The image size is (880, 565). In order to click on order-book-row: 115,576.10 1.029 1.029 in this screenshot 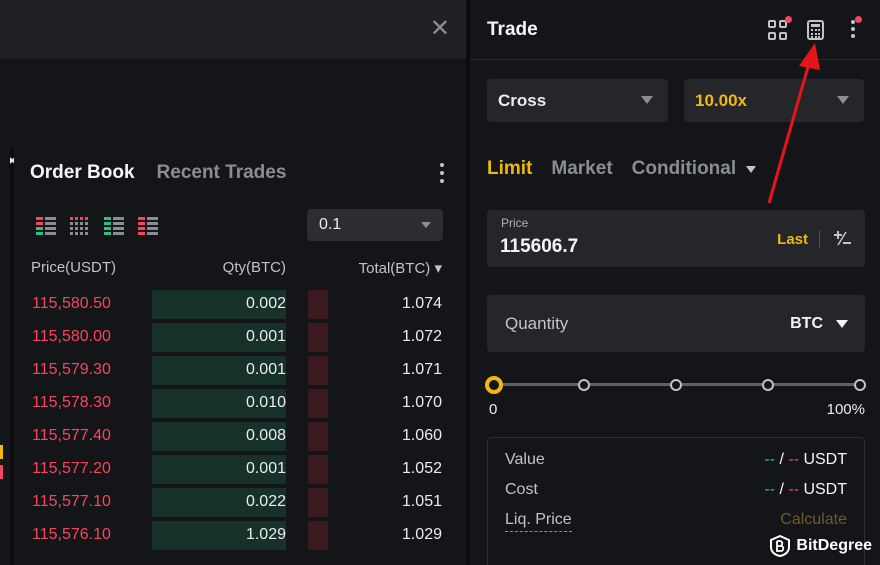, I will do `click(240, 535)`.